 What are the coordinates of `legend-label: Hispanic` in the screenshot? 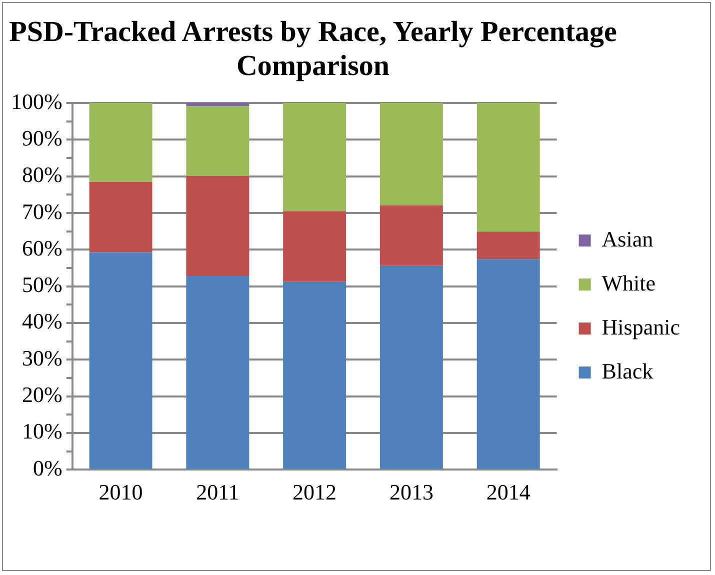 It's located at (641, 327).